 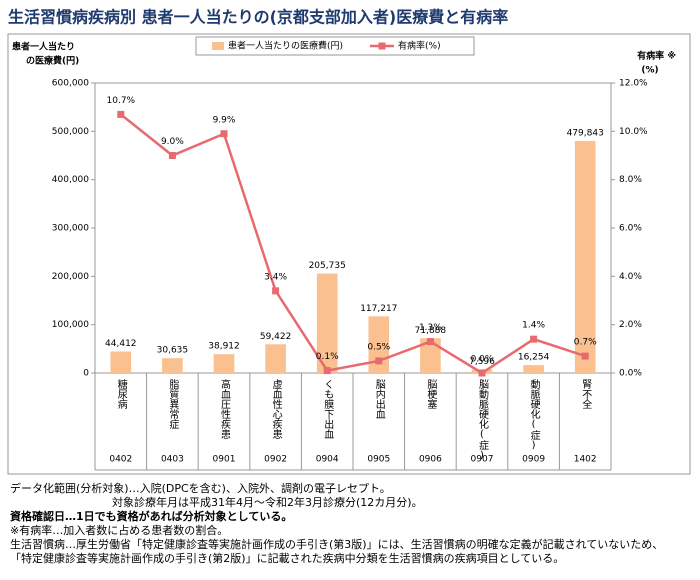 I want to click on bar-value-label: 7,596, so click(x=482, y=362).